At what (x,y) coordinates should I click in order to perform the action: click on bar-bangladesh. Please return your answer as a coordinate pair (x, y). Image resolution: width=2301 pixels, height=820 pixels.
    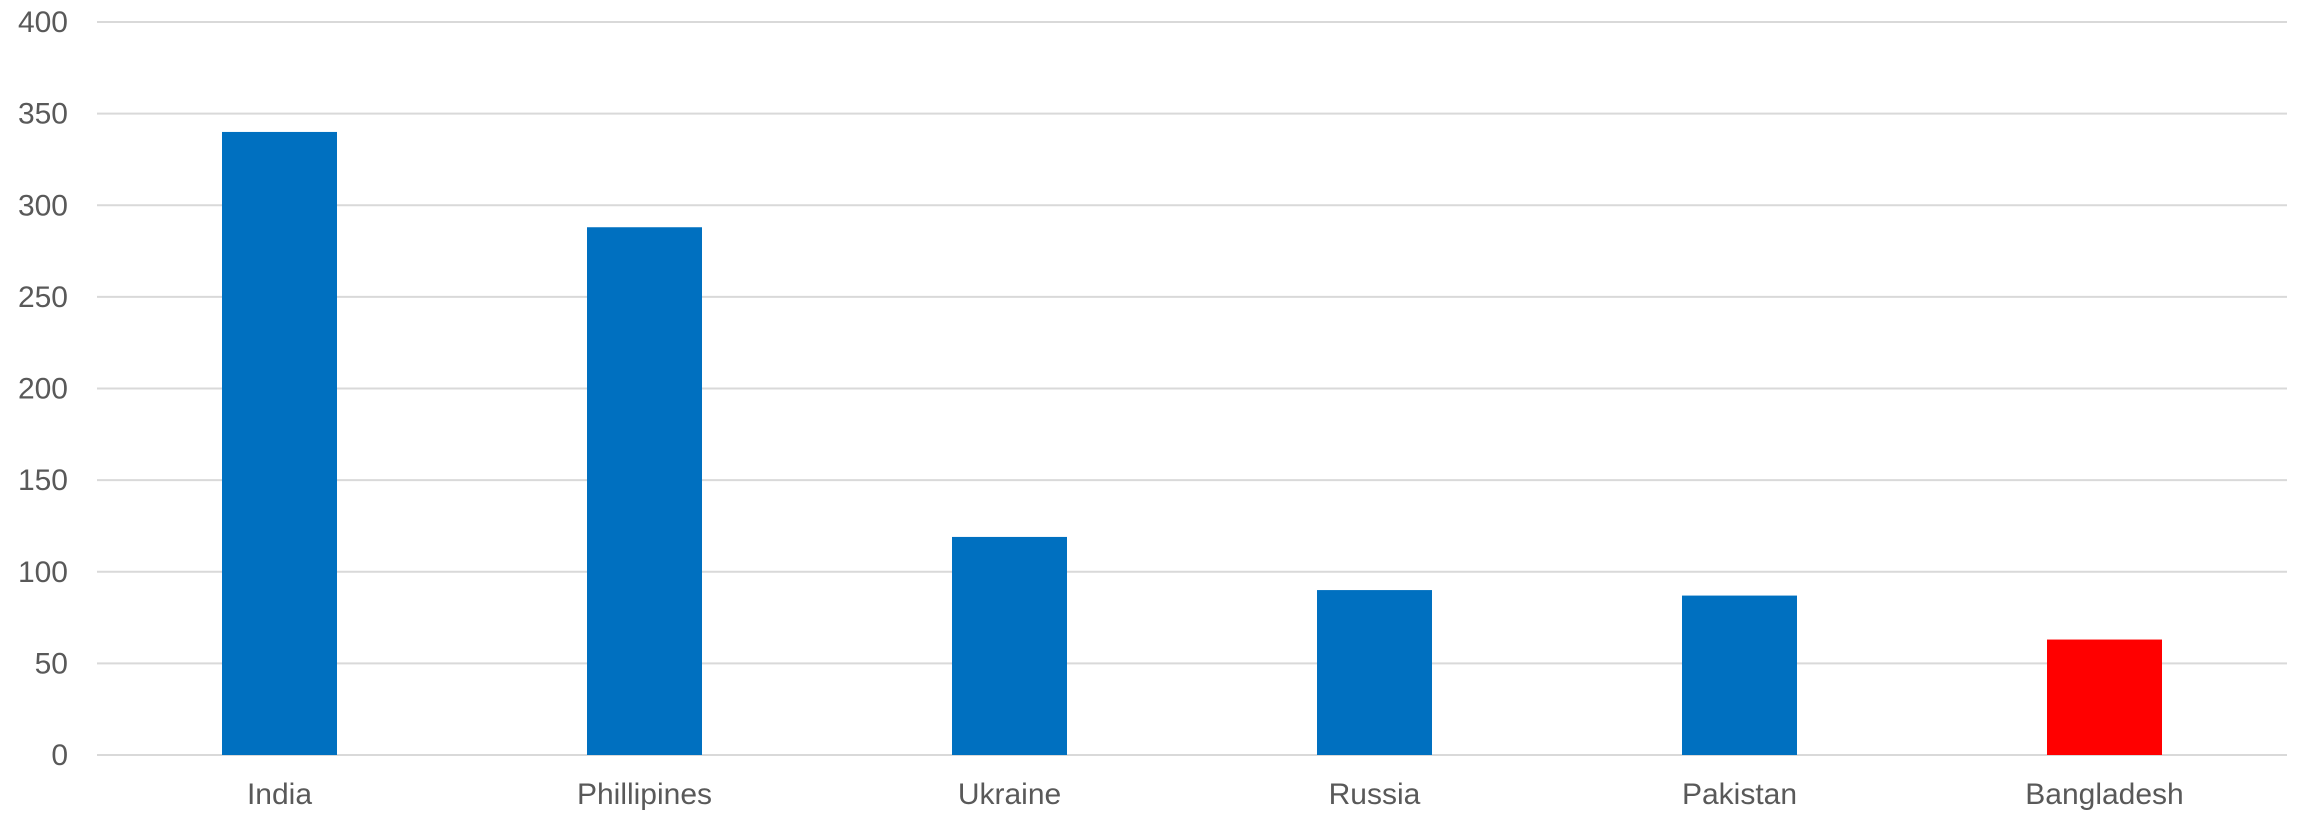
    Looking at the image, I should click on (2104, 697).